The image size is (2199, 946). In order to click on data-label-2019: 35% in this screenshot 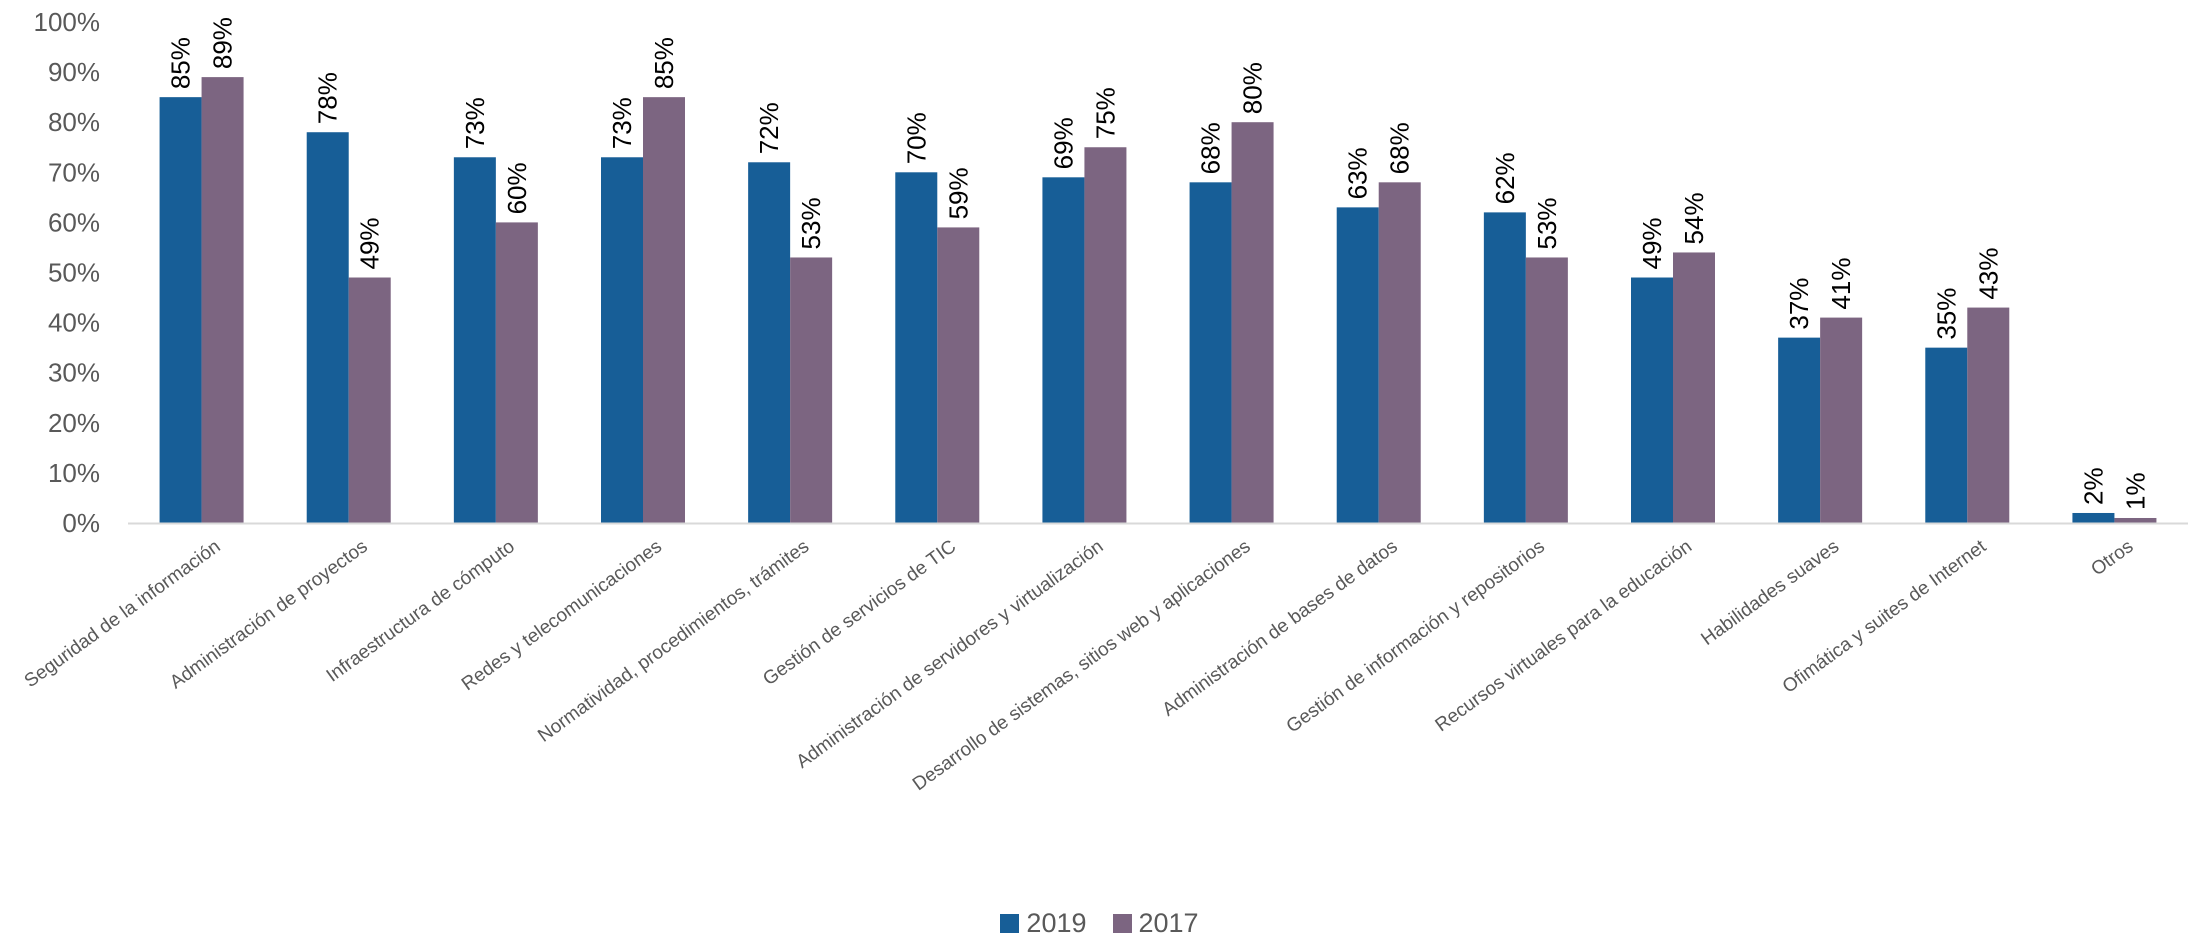, I will do `click(1946, 314)`.